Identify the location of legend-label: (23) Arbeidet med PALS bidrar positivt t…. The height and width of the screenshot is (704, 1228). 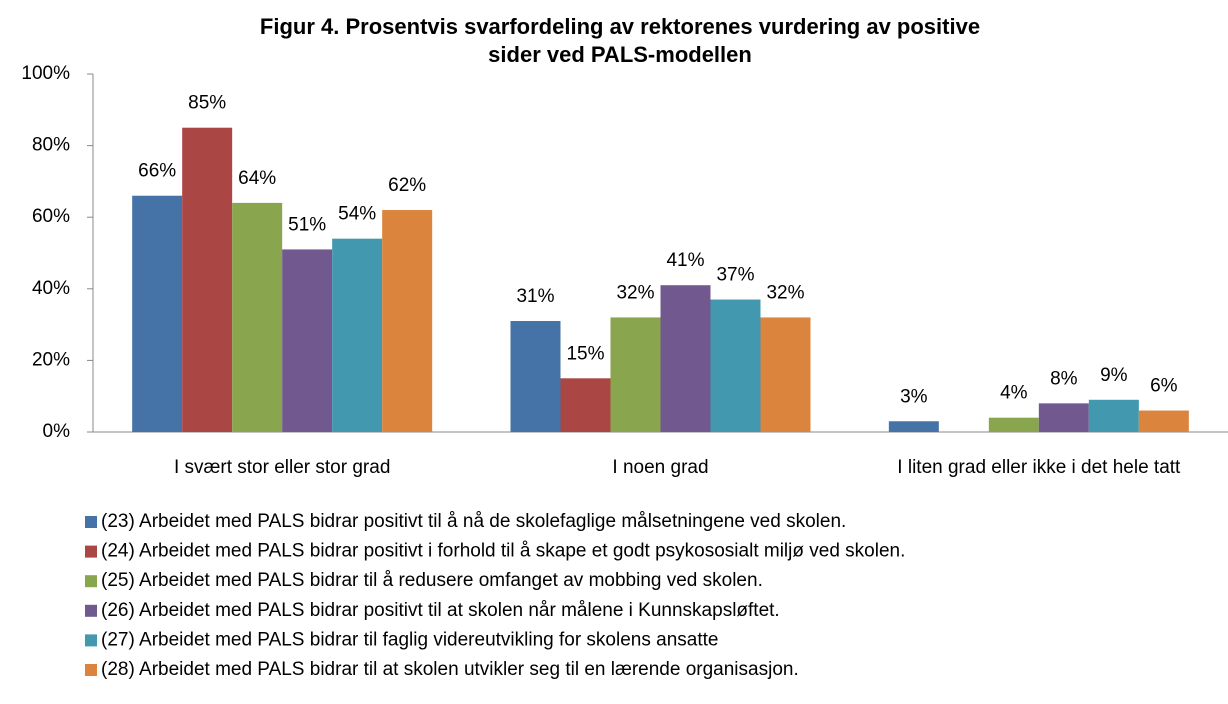
(473, 521).